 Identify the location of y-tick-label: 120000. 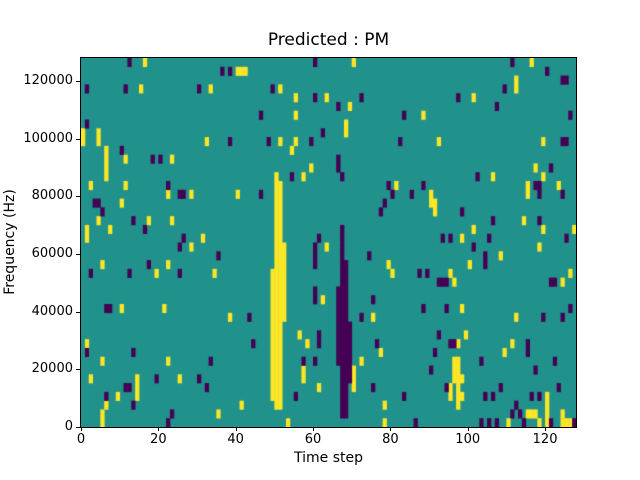
(48, 81).